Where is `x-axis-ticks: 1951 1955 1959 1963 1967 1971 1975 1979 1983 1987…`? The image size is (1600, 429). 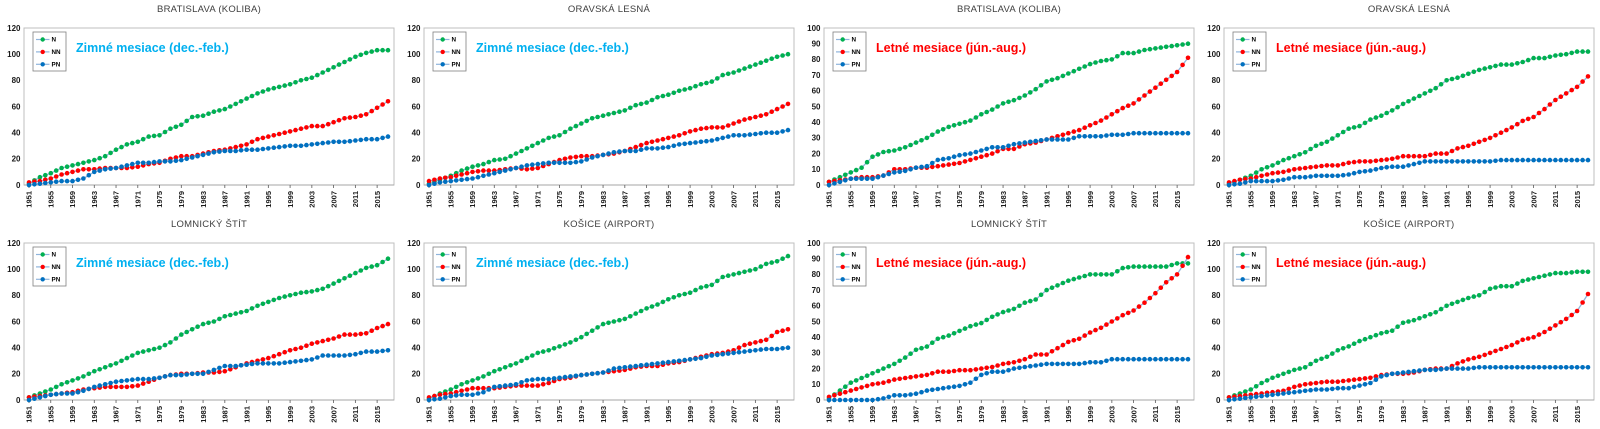 x-axis-ticks: 1951 1955 1959 1963 1967 1971 1975 1979 1983 1987… is located at coordinates (1403, 196).